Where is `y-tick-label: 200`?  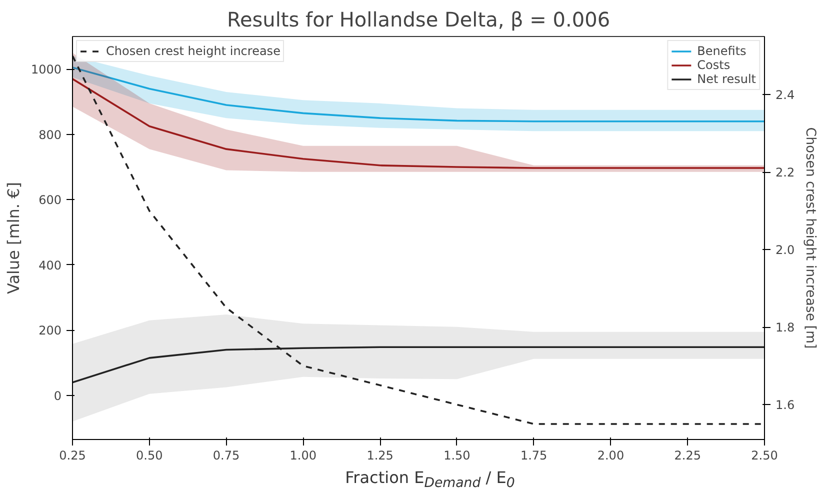 y-tick-label: 200 is located at coordinates (50, 331).